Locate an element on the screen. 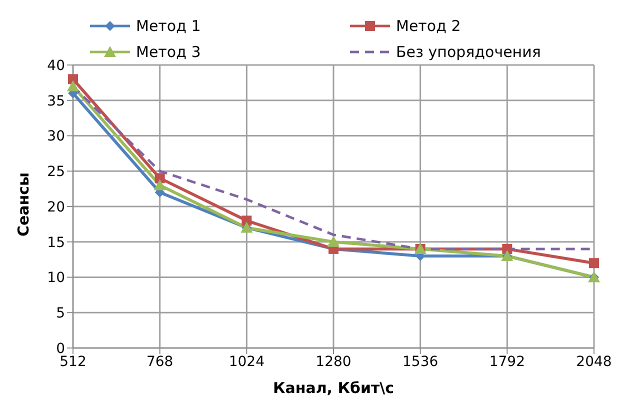 This screenshot has width=627, height=417. x-tick-label: 1536 is located at coordinates (420, 362).